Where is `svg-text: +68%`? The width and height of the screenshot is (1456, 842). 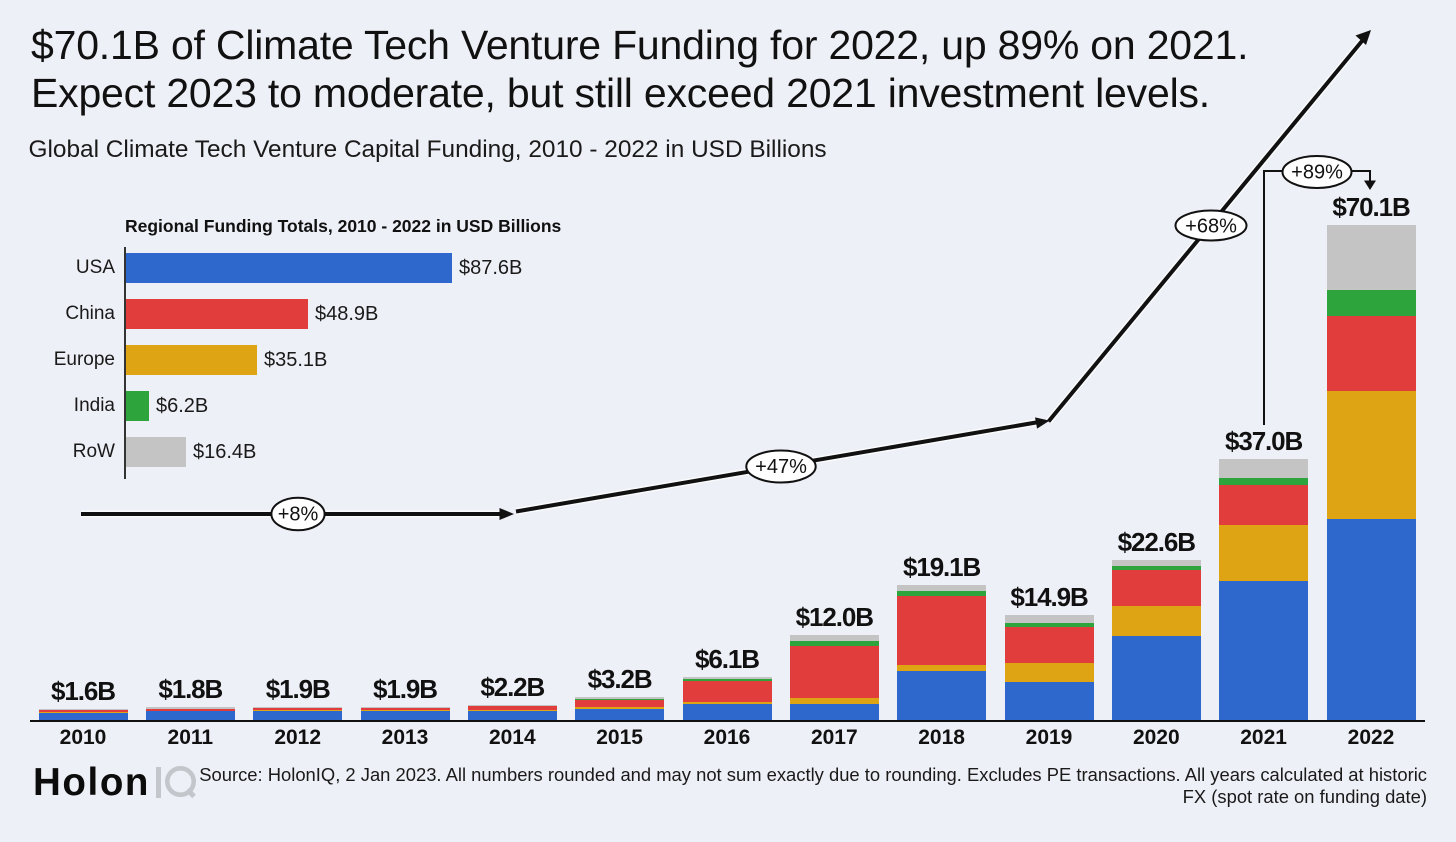
svg-text: +68% is located at coordinates (1211, 227).